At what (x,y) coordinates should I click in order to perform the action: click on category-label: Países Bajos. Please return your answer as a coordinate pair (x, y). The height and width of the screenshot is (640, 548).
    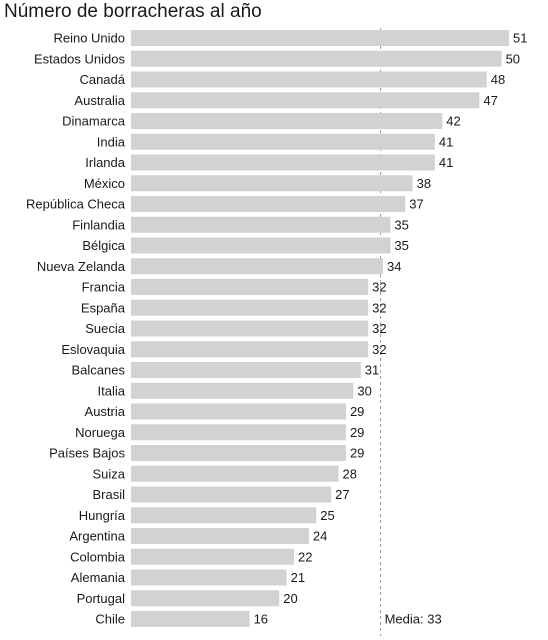
    Looking at the image, I should click on (87, 453).